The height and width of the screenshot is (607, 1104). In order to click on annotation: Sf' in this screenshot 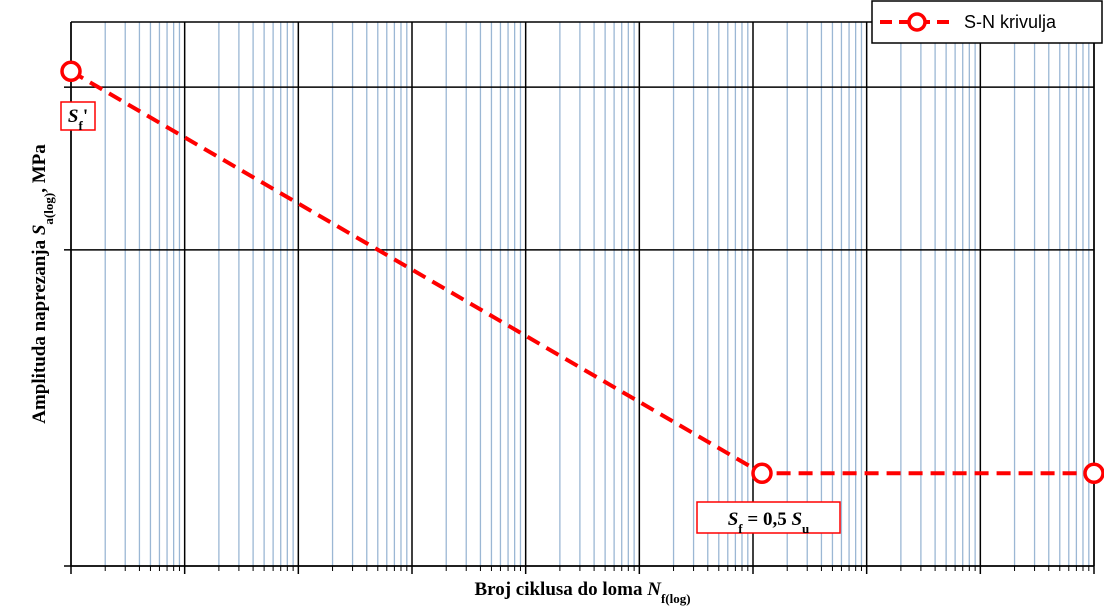, I will do `click(78, 119)`.